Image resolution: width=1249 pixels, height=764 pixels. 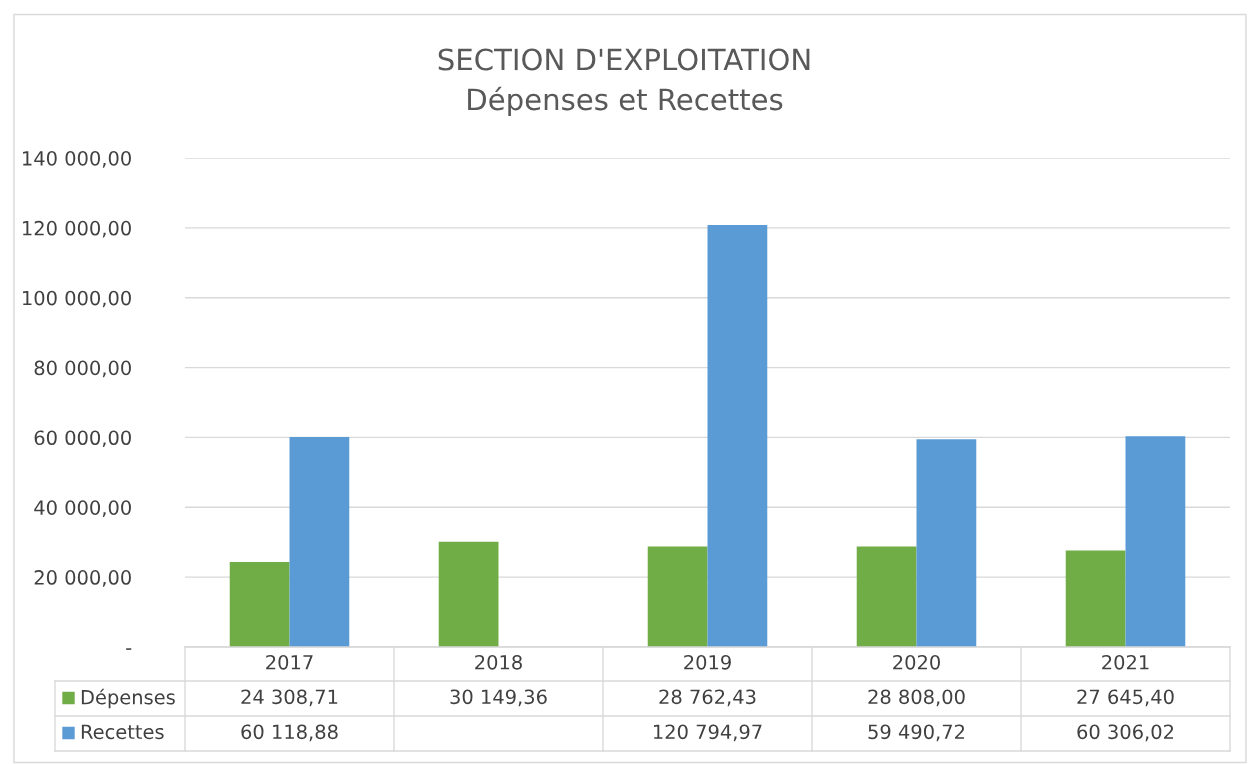 I want to click on y-tick-label: -, so click(x=129, y=649).